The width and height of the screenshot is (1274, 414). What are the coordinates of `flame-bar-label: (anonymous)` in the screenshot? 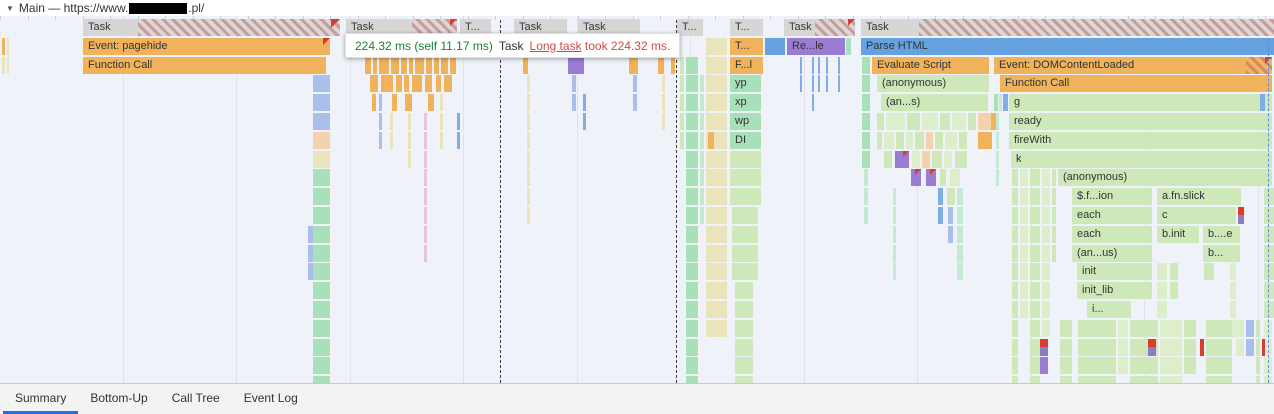 It's located at (914, 83).